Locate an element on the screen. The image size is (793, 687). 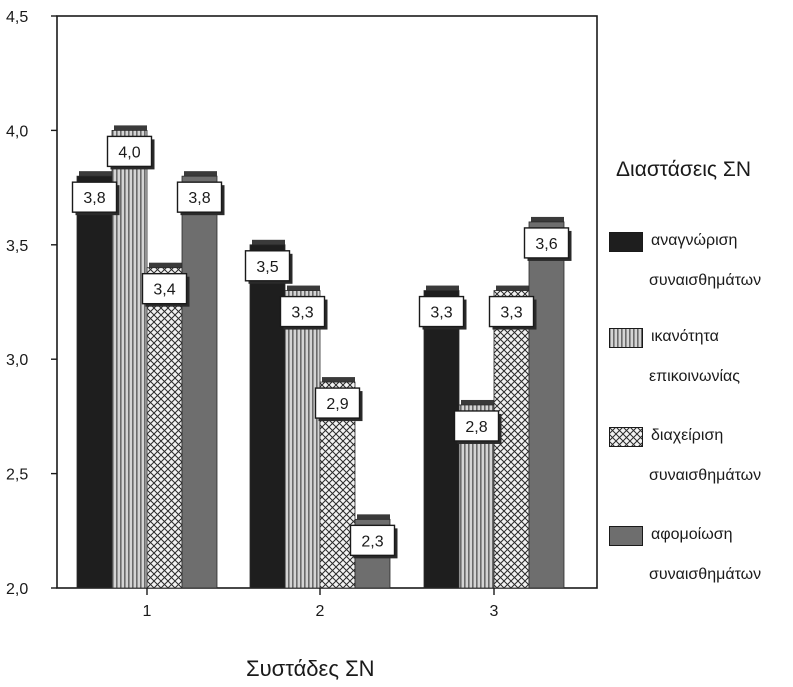
legend-label: ικανότητα επικοινωνίας is located at coordinates (721, 357).